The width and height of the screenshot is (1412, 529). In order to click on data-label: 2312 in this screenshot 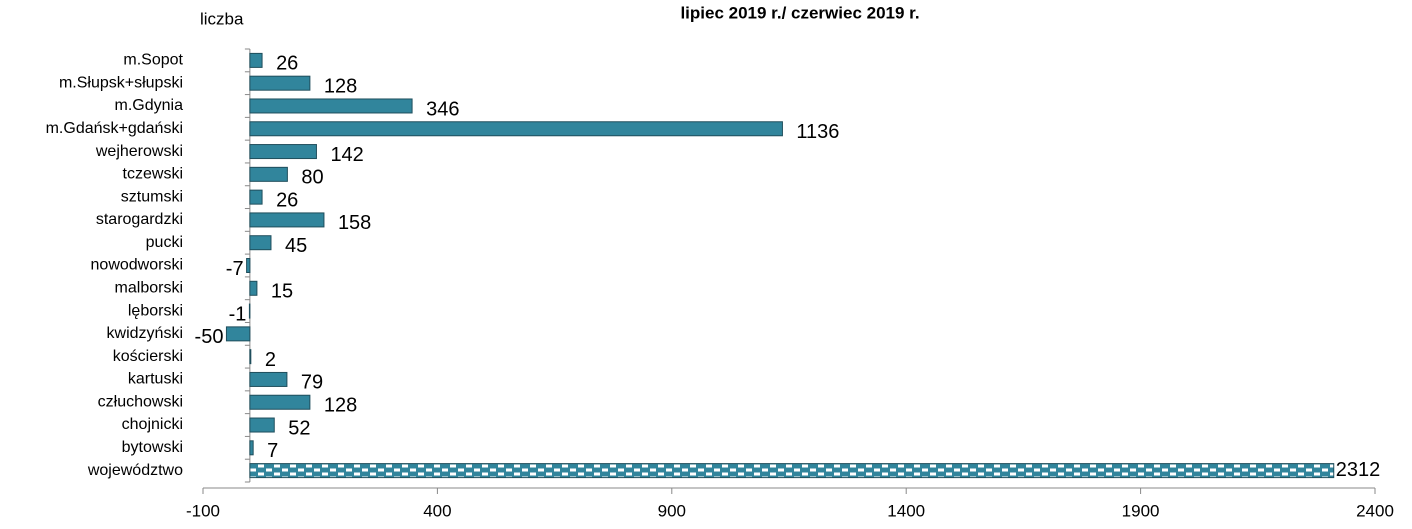, I will do `click(1358, 470)`.